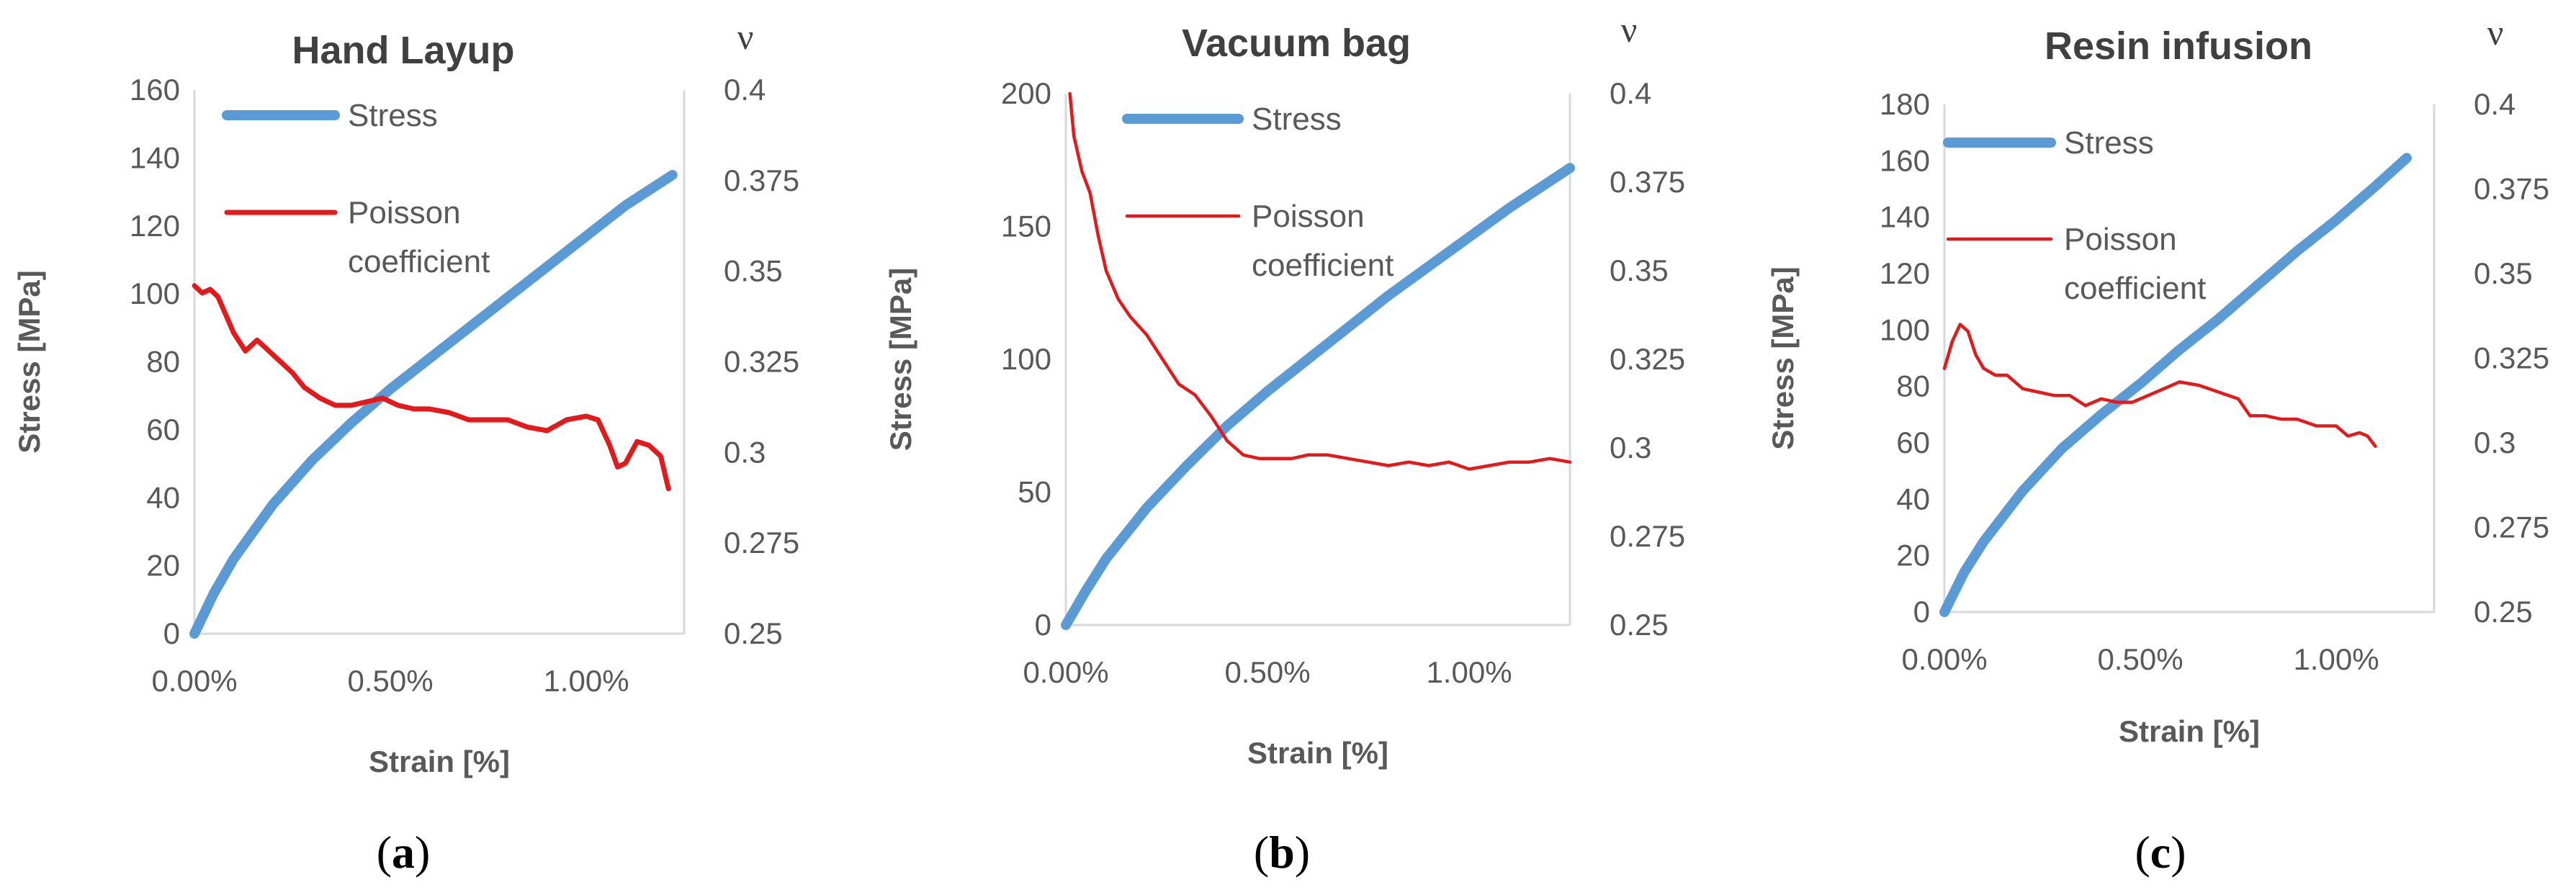 Image resolution: width=2576 pixels, height=890 pixels. Describe the element at coordinates (403, 51) in the screenshot. I see `chart-title: Hand Layup` at that location.